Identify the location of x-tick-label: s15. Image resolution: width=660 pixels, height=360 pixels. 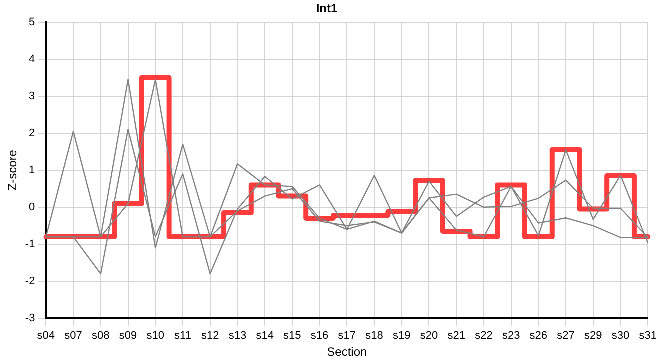
(293, 336).